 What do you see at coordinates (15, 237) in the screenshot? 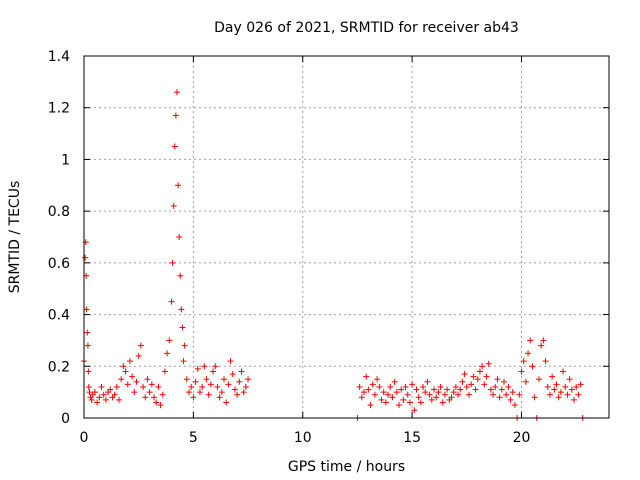
I see `y-axis-label: SRMTID / TECUs` at bounding box center [15, 237].